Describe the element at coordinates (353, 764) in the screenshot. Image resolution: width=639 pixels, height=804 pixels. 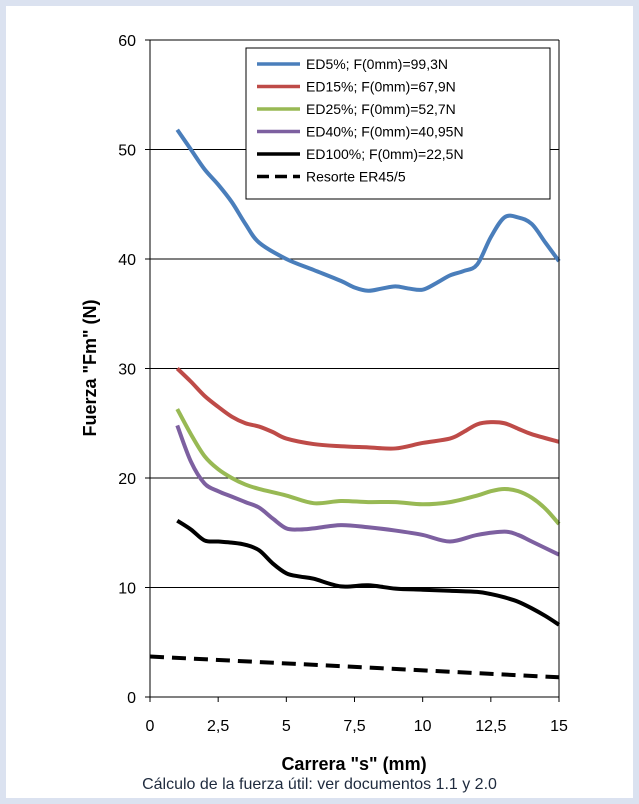
I see `x-axis-label: Carrera "s" (mm)` at that location.